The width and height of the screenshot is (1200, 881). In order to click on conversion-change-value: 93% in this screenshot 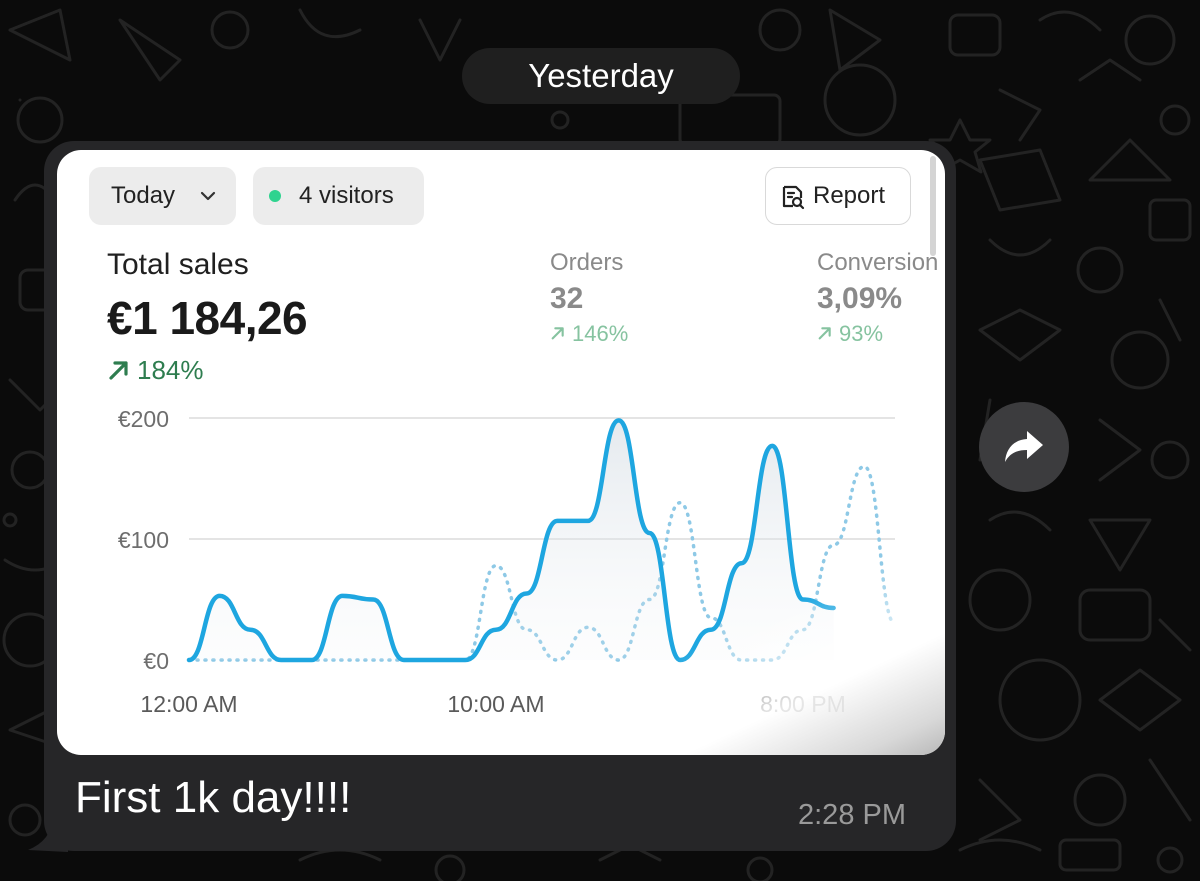, I will do `click(861, 333)`.